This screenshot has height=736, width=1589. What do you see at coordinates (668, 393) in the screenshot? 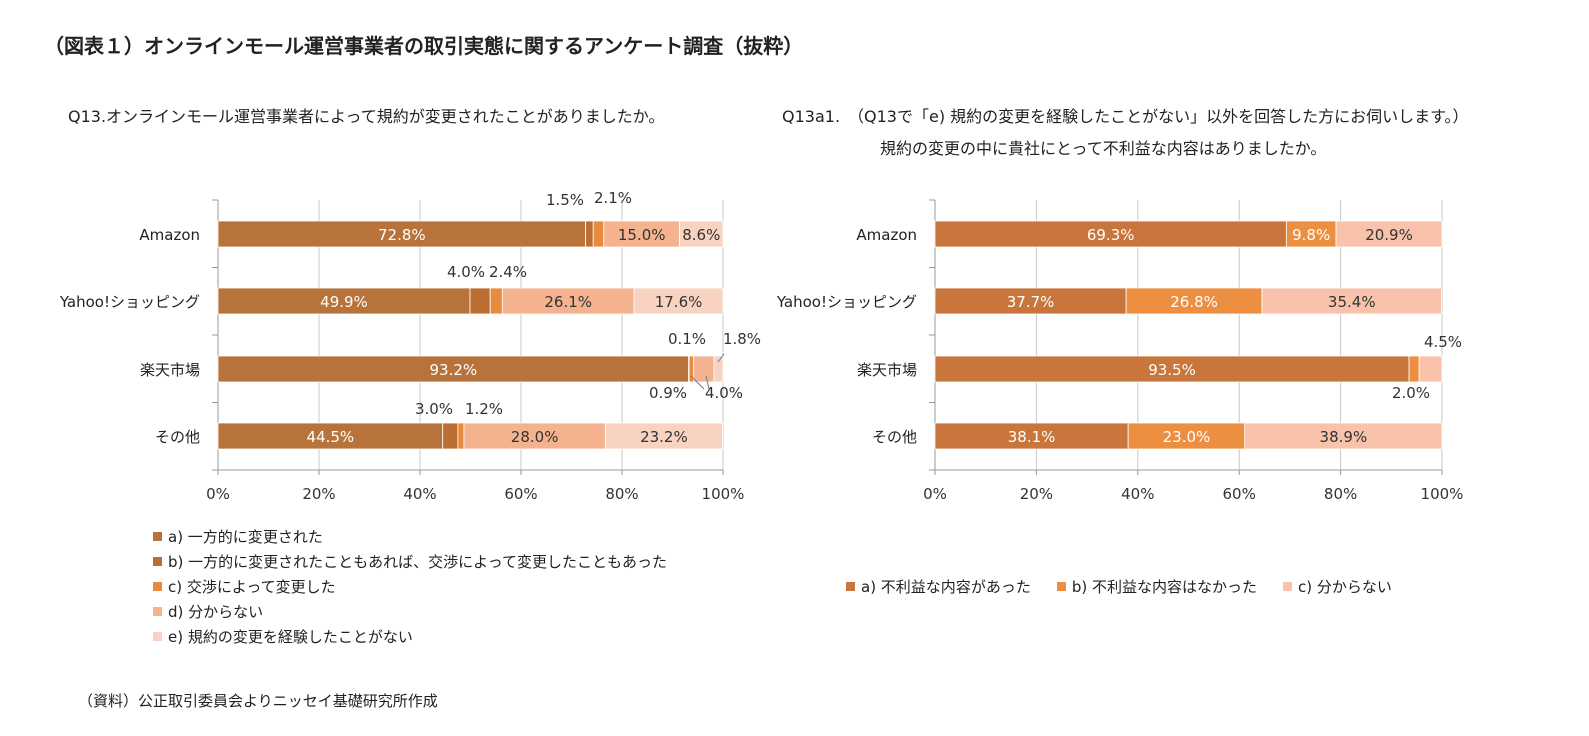
I see `chart1-data-label: 0.9%` at bounding box center [668, 393].